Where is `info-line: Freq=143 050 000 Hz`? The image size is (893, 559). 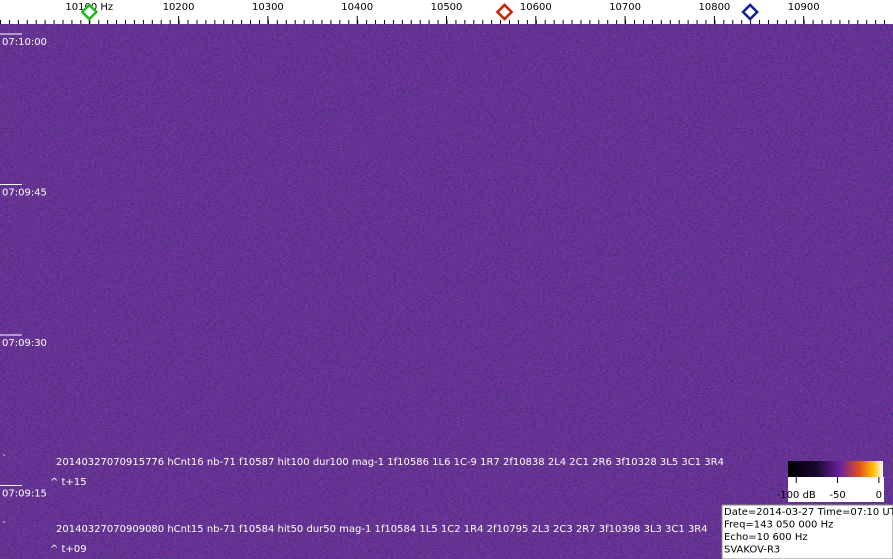 info-line: Freq=143 050 000 Hz is located at coordinates (778, 525).